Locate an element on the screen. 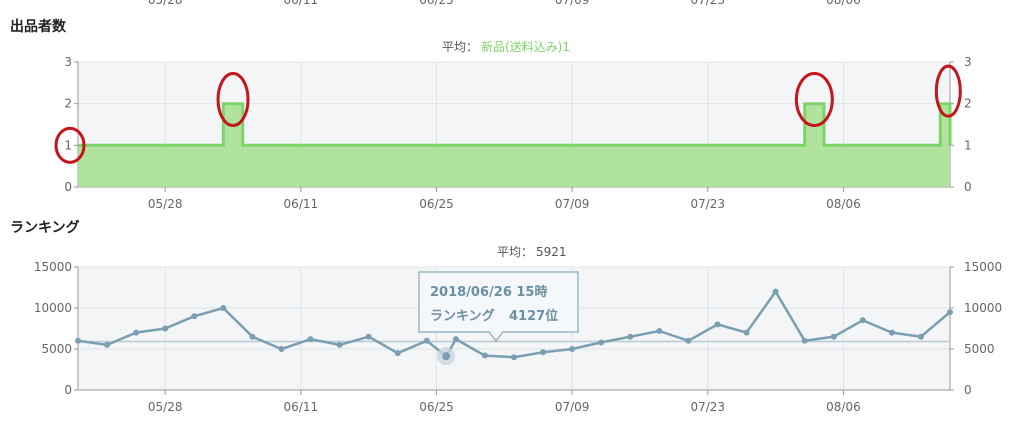 The height and width of the screenshot is (427, 1024). y-tick-label-right: 1 is located at coordinates (968, 145).